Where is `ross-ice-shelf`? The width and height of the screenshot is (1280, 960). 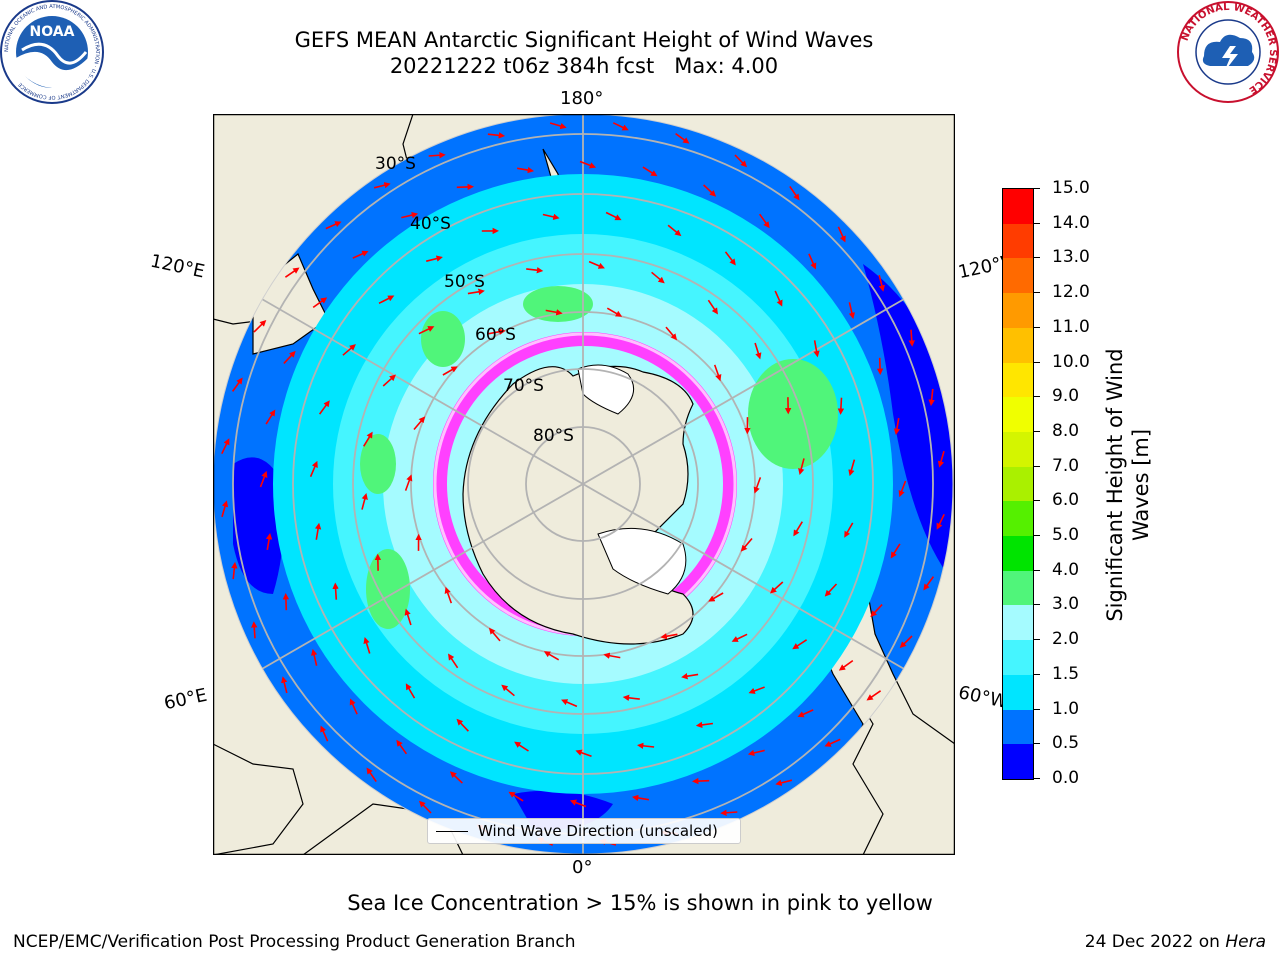
ross-ice-shelf is located at coordinates (606, 389).